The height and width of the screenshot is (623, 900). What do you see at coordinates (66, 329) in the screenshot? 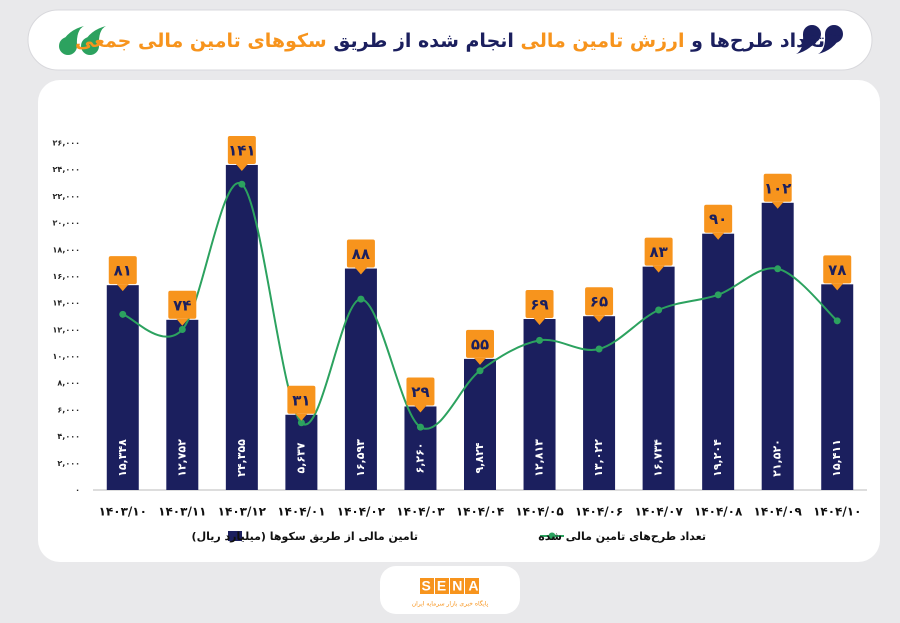
I see `y-tick-label: ۱۲,۰۰۰` at bounding box center [66, 329].